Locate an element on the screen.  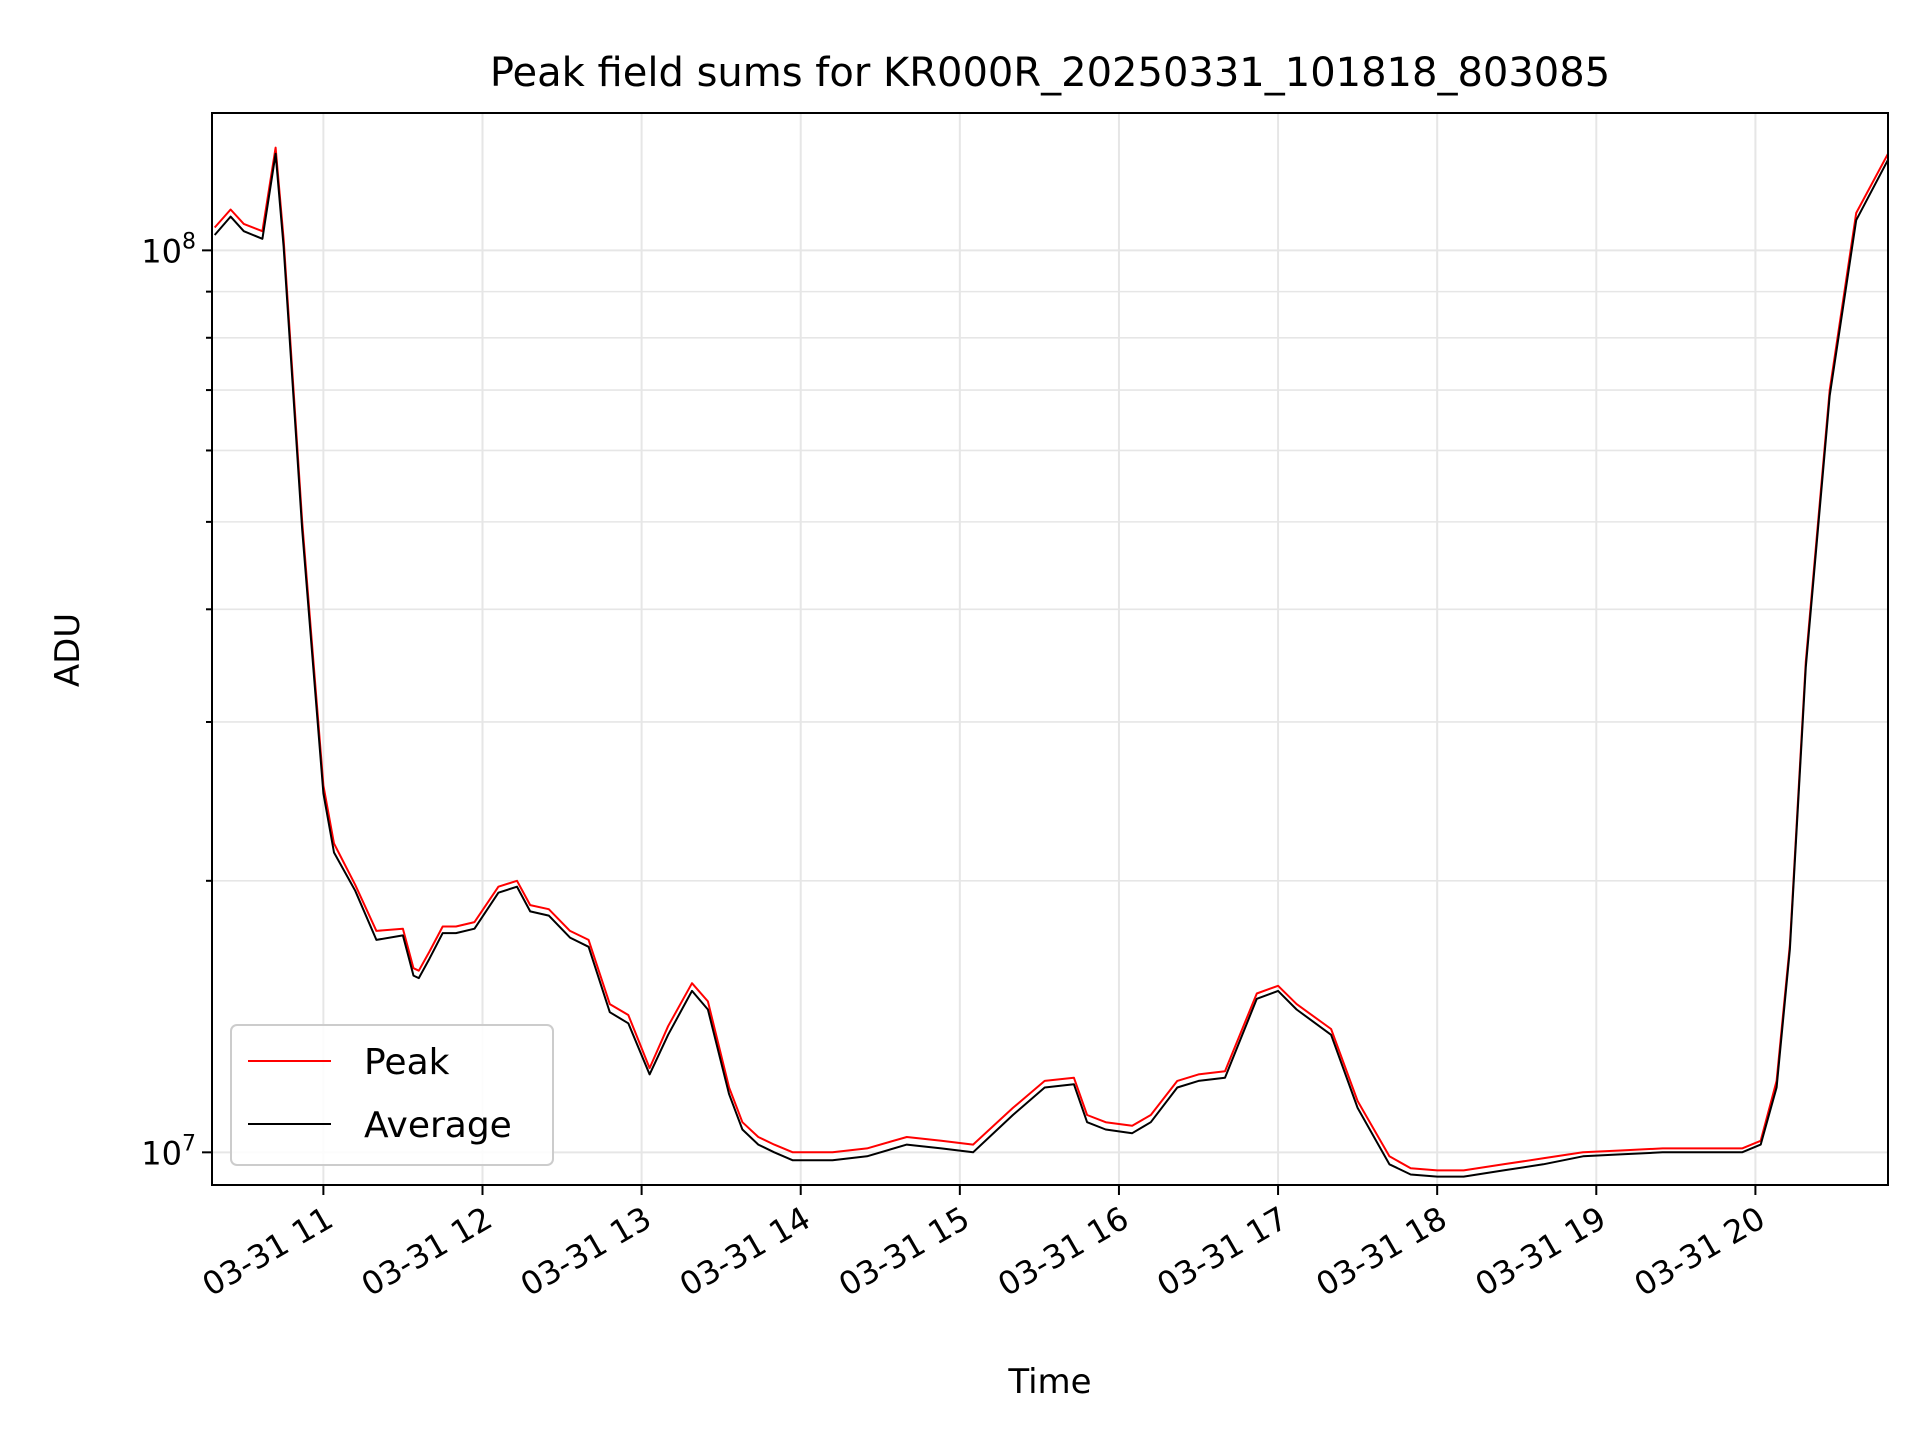
legend: Peak Average is located at coordinates (392, 1095).